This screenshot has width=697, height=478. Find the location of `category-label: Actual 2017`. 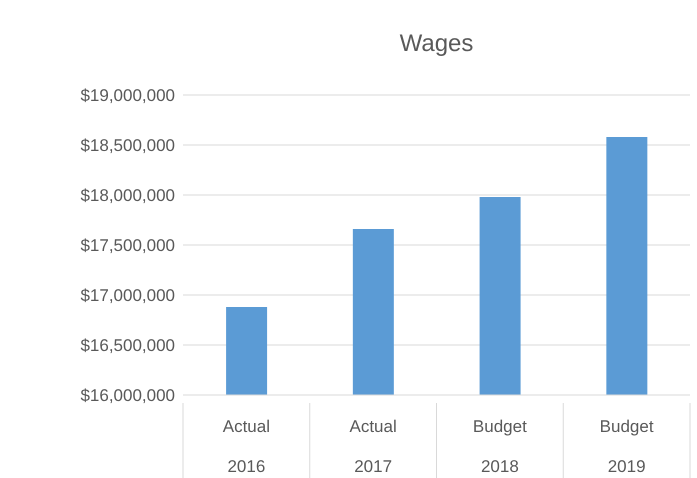

category-label: Actual 2017 is located at coordinates (373, 446).